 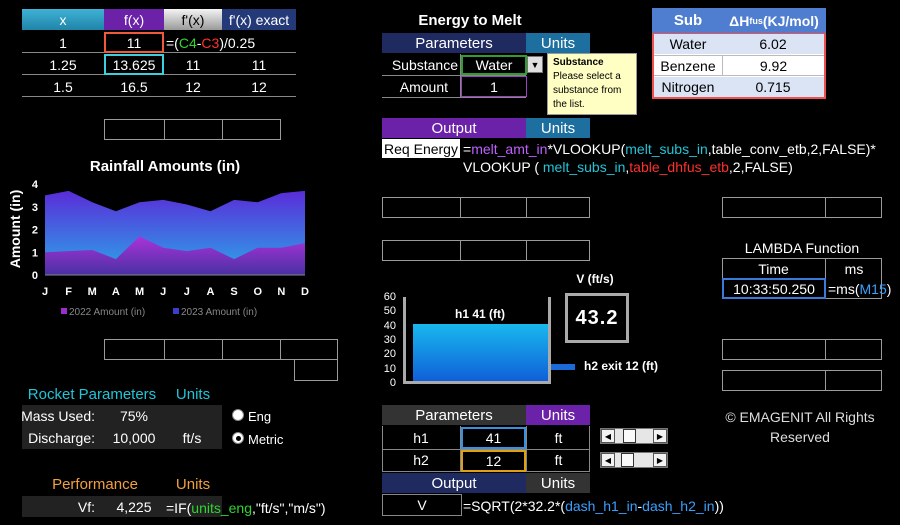 I want to click on perf-units: Units, so click(x=193, y=484).